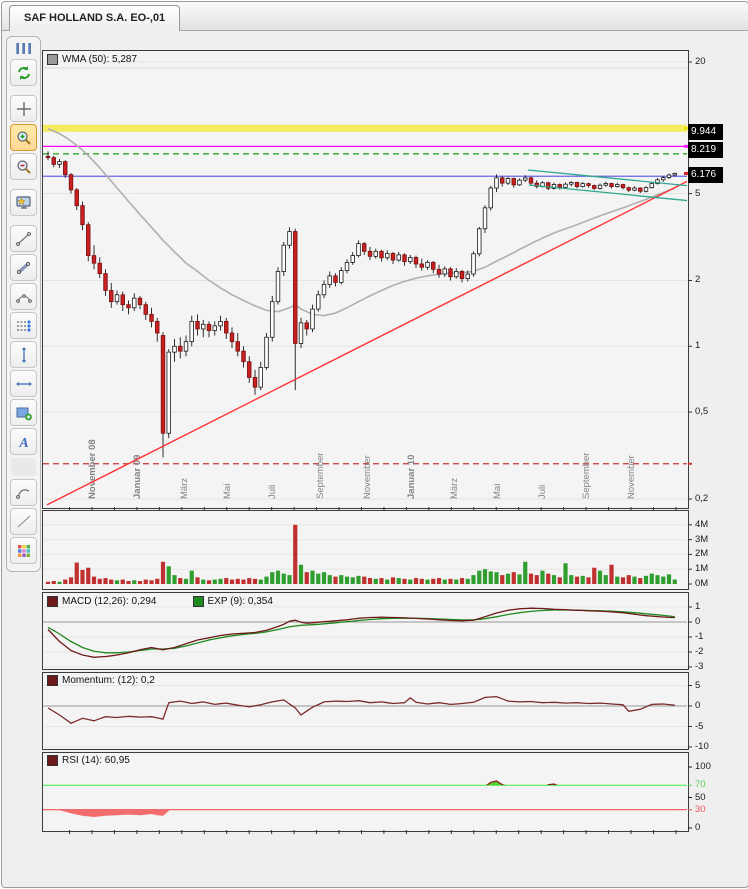 The image size is (748, 889). Describe the element at coordinates (700, 785) in the screenshot. I see `axis-tick-label: 70` at that location.